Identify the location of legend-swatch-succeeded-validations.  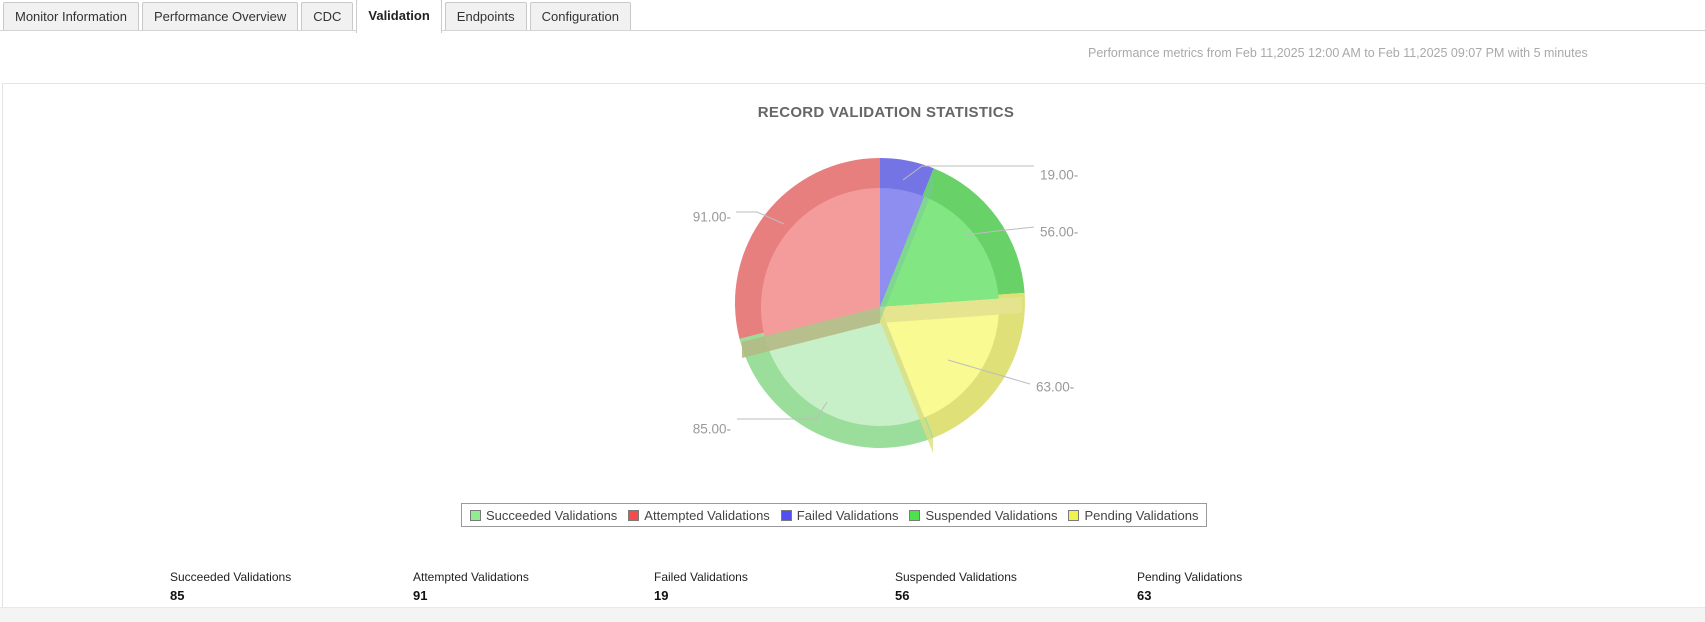
(475, 515).